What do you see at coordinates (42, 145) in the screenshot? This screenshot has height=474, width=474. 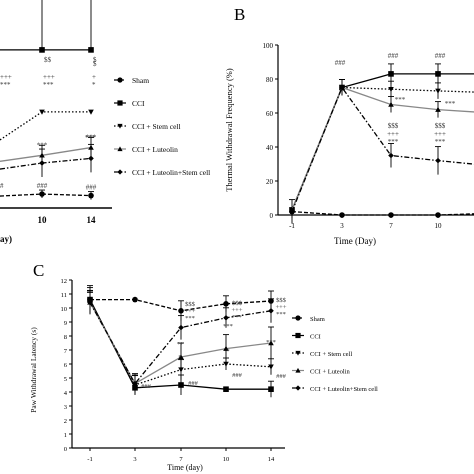 I see `annotation: ***` at bounding box center [42, 145].